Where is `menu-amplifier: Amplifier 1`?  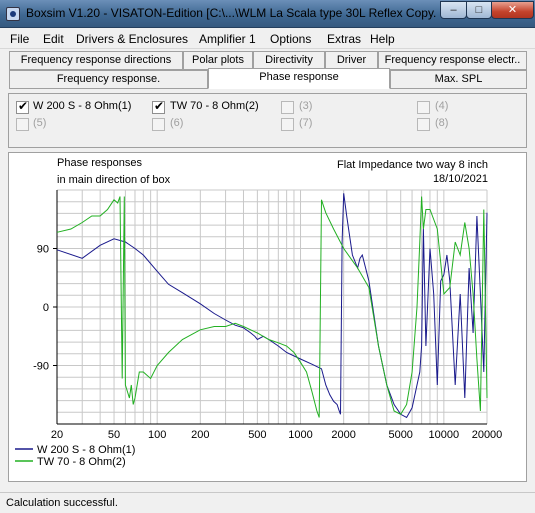 menu-amplifier: Amplifier 1 is located at coordinates (227, 39).